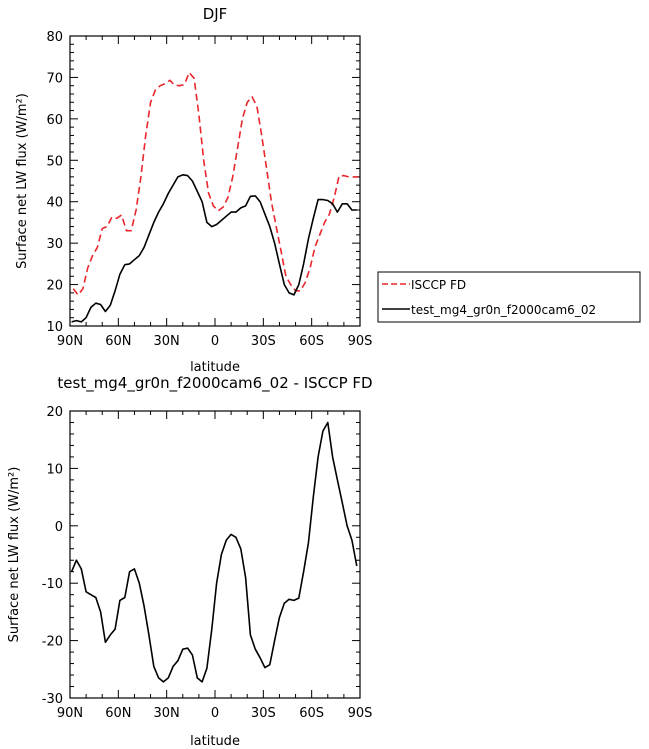 The image size is (649, 749). I want to click on y-tick-label: 0, so click(59, 527).